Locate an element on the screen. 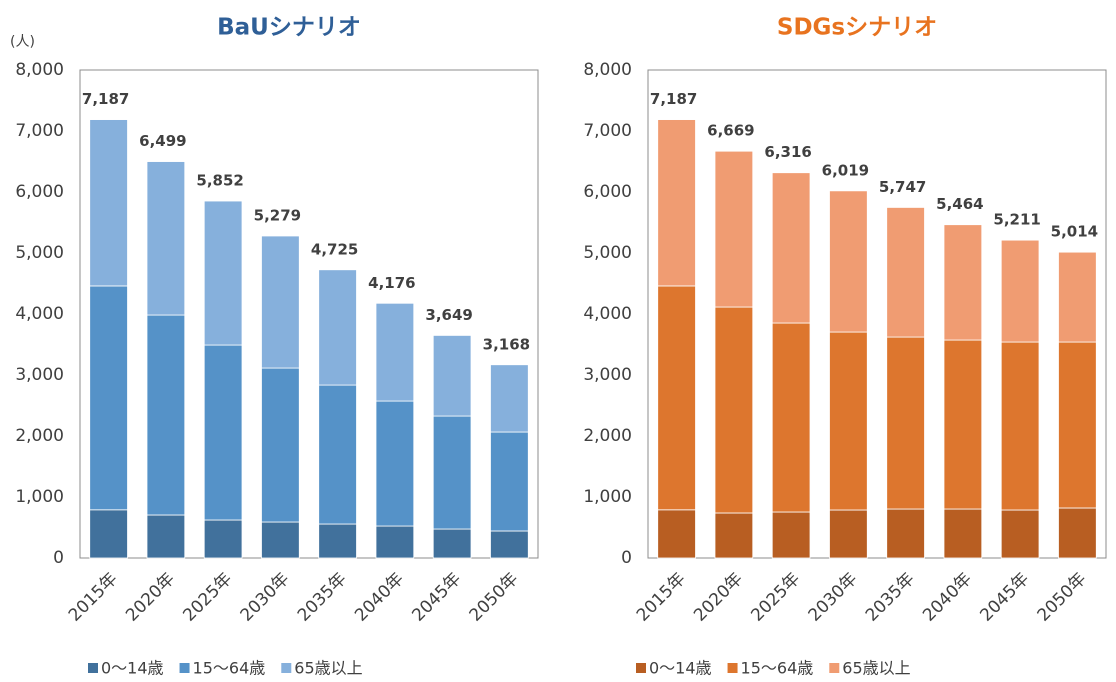 The width and height of the screenshot is (1116, 682). y-unit: (人) is located at coordinates (22, 42).